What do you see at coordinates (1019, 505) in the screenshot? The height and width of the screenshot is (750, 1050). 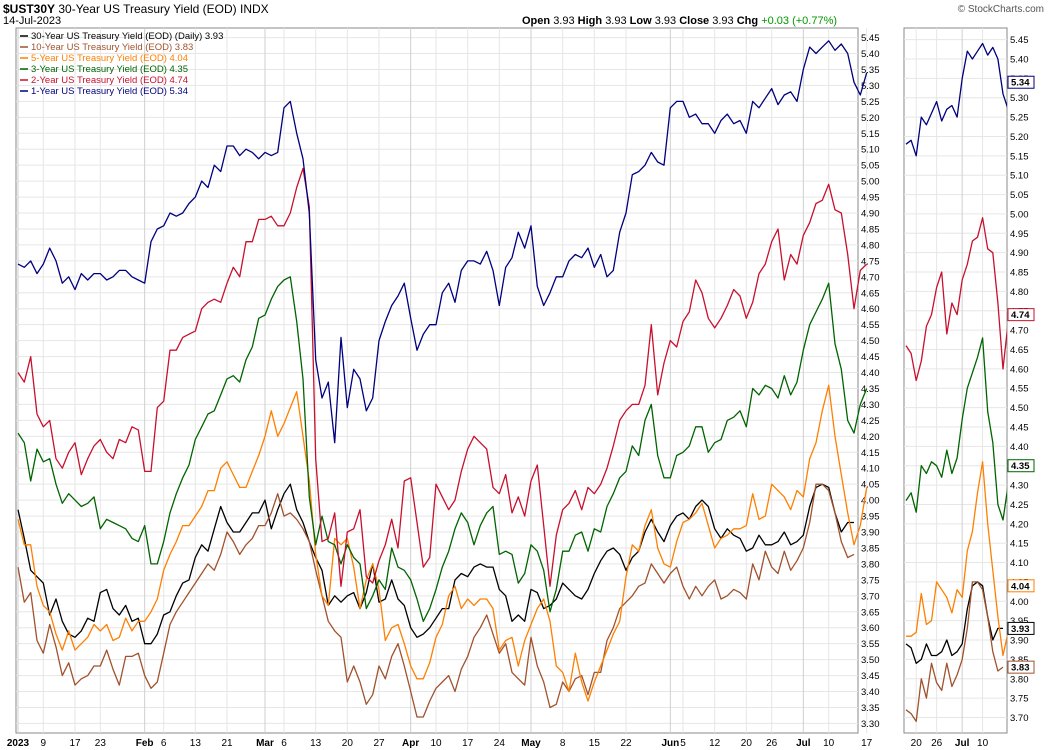 I see `y-tick-label: 4.25` at bounding box center [1019, 505].